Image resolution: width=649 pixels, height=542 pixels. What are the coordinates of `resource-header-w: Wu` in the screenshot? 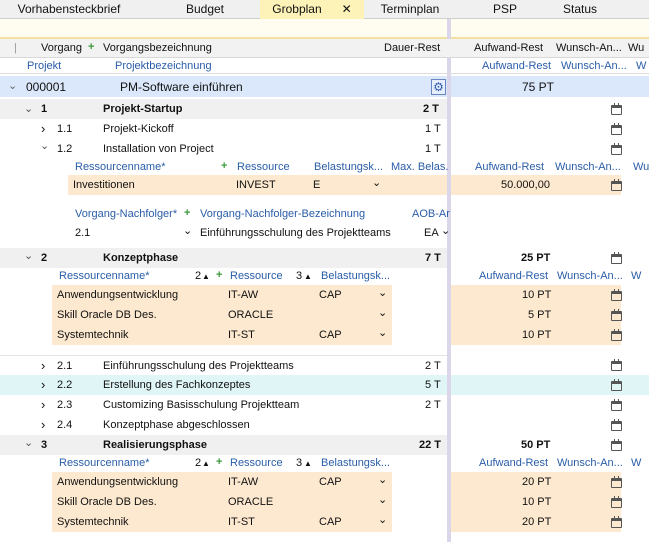 It's located at (641, 167).